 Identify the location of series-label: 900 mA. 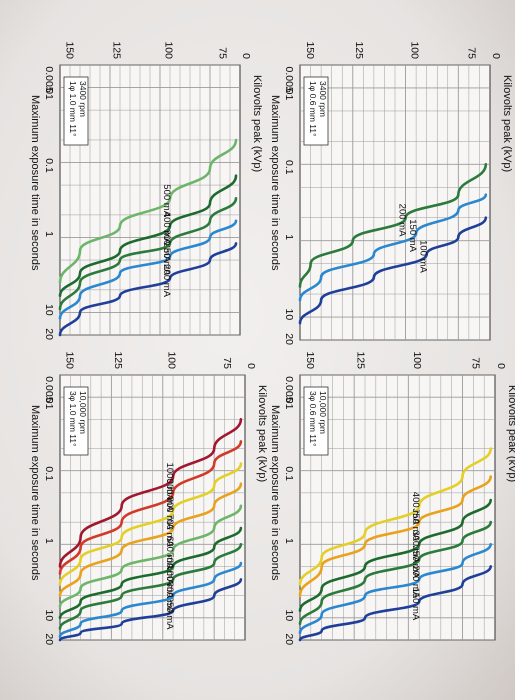
(169, 495).